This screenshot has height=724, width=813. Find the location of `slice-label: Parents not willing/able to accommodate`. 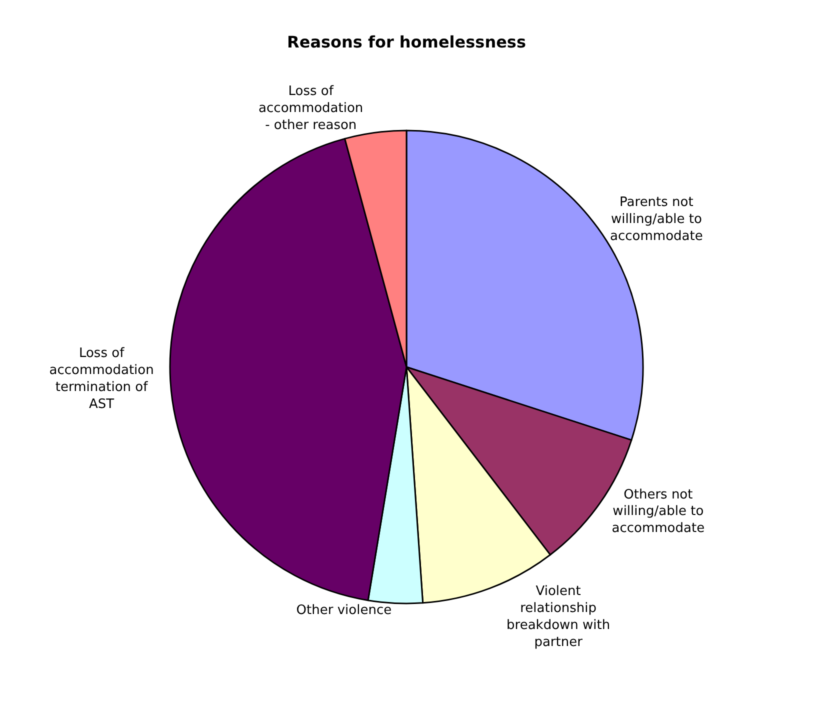

slice-label: Parents not willing/able to accommodate is located at coordinates (656, 219).